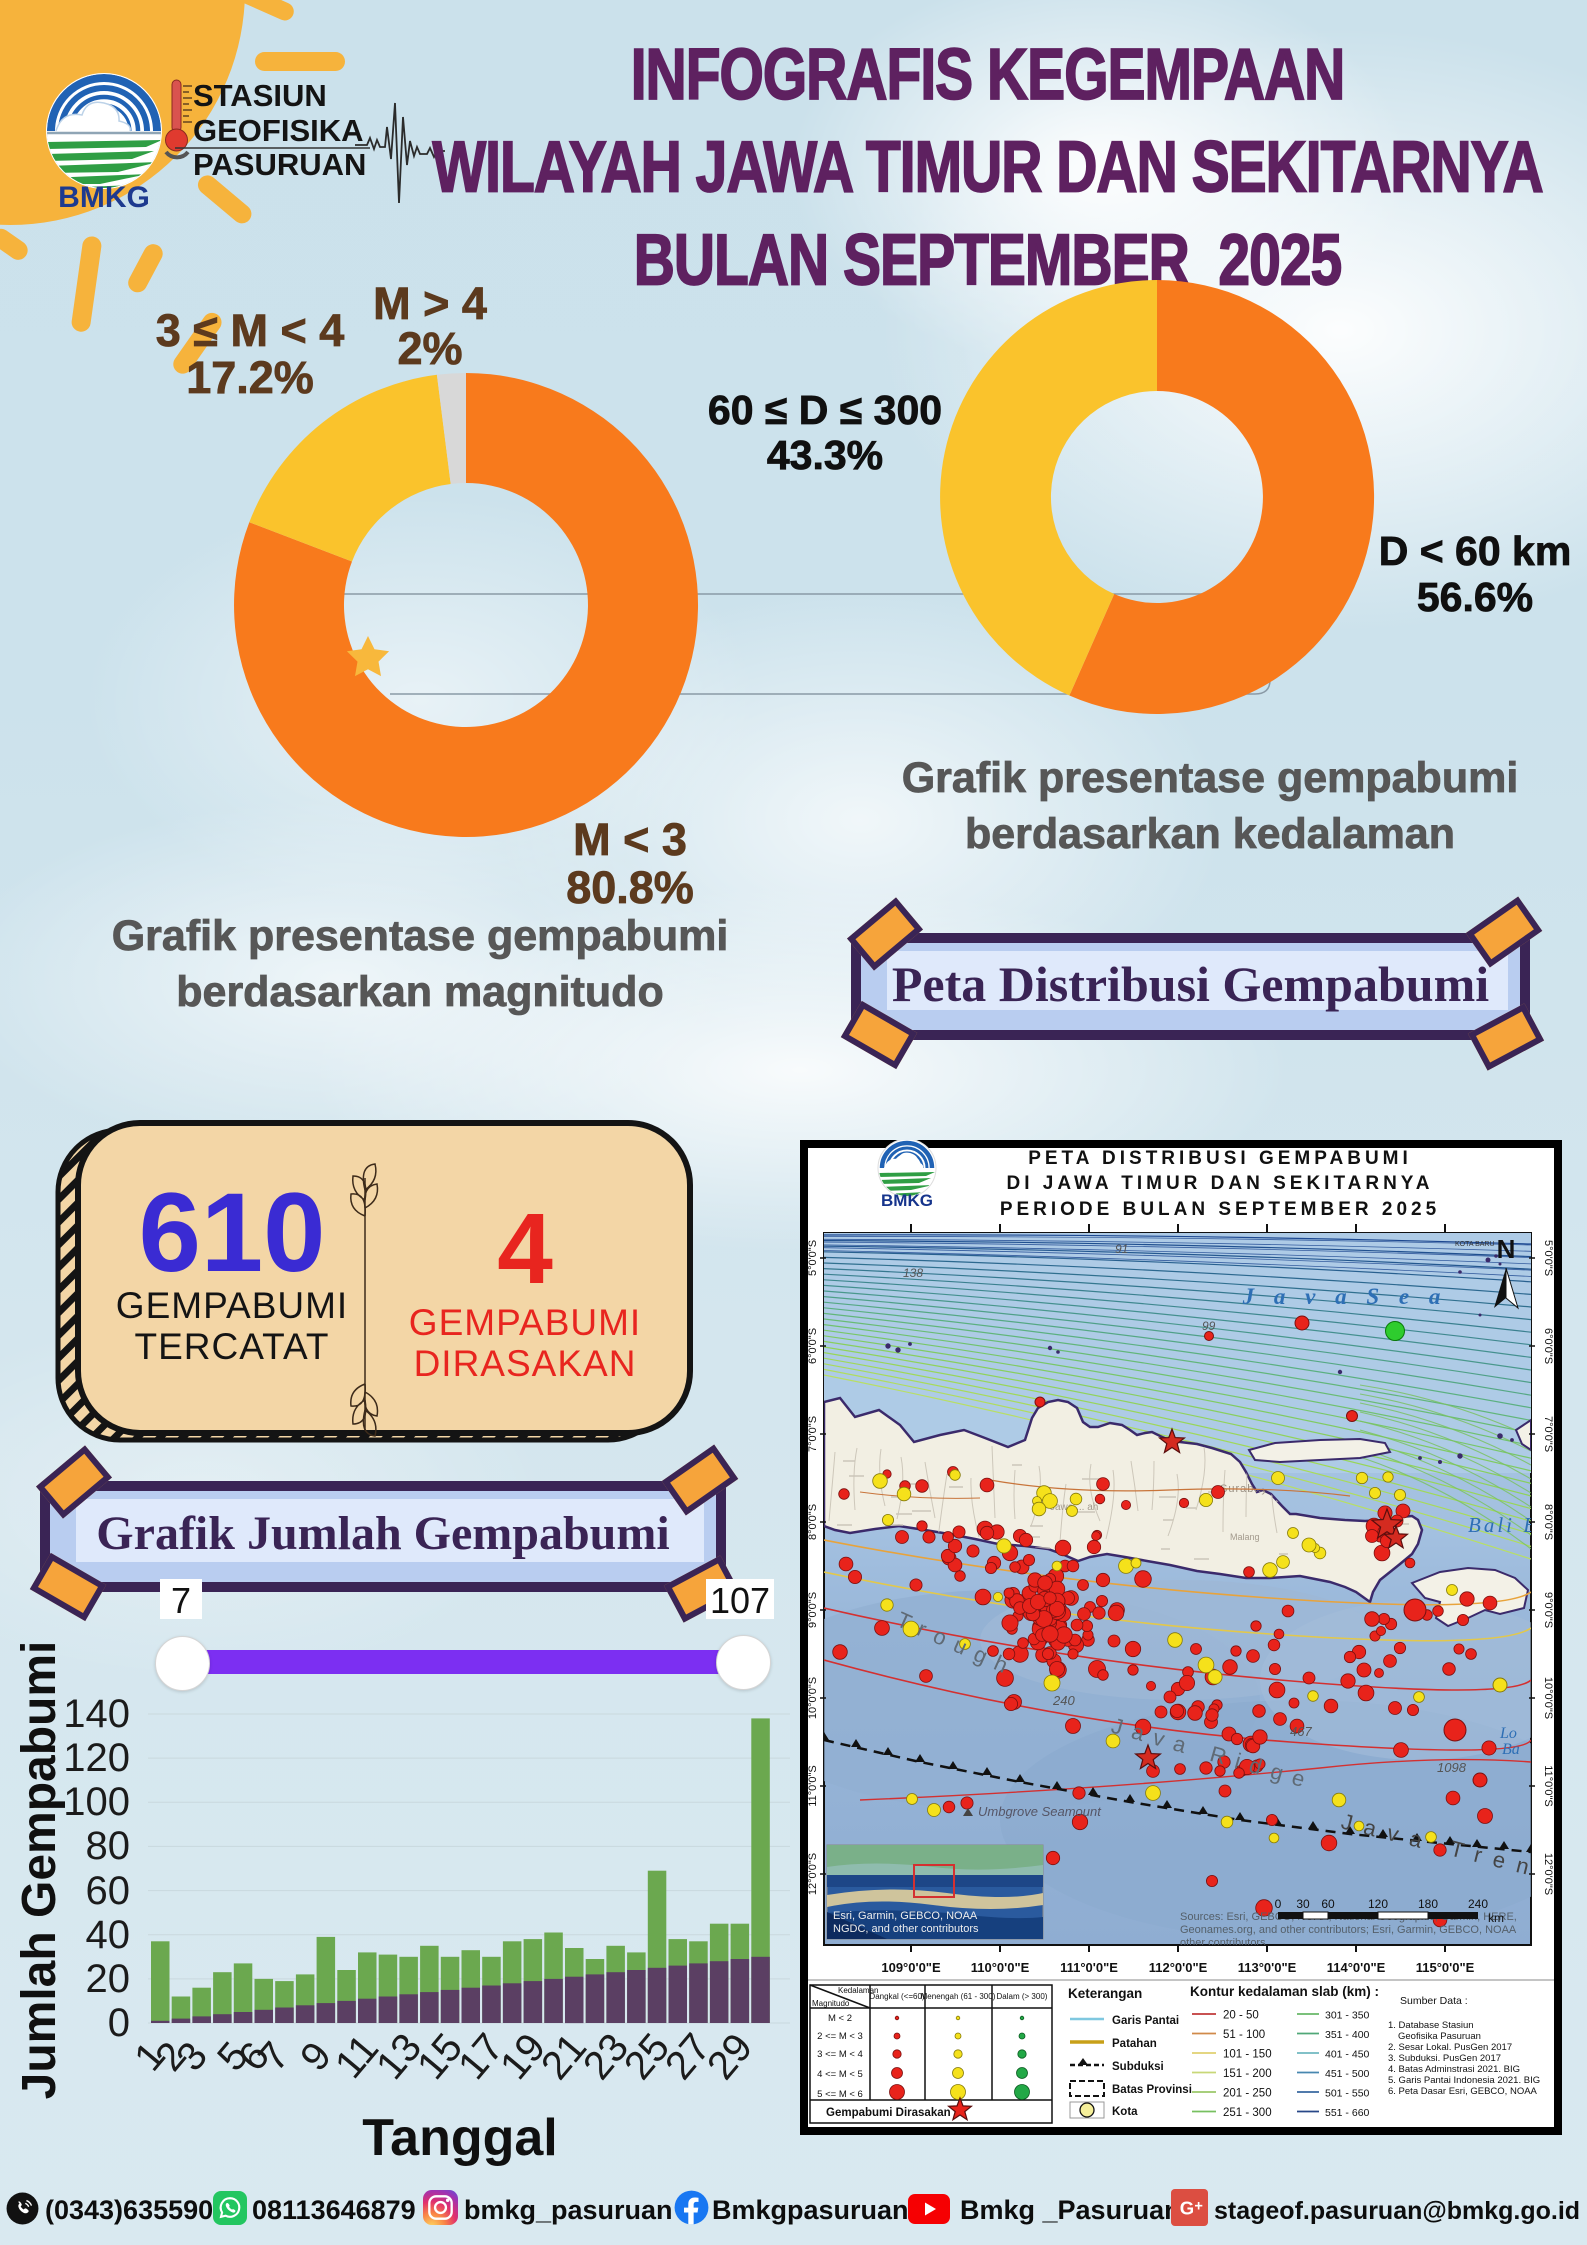  What do you see at coordinates (913, 1273) in the screenshot?
I see `svg-text: 138` at bounding box center [913, 1273].